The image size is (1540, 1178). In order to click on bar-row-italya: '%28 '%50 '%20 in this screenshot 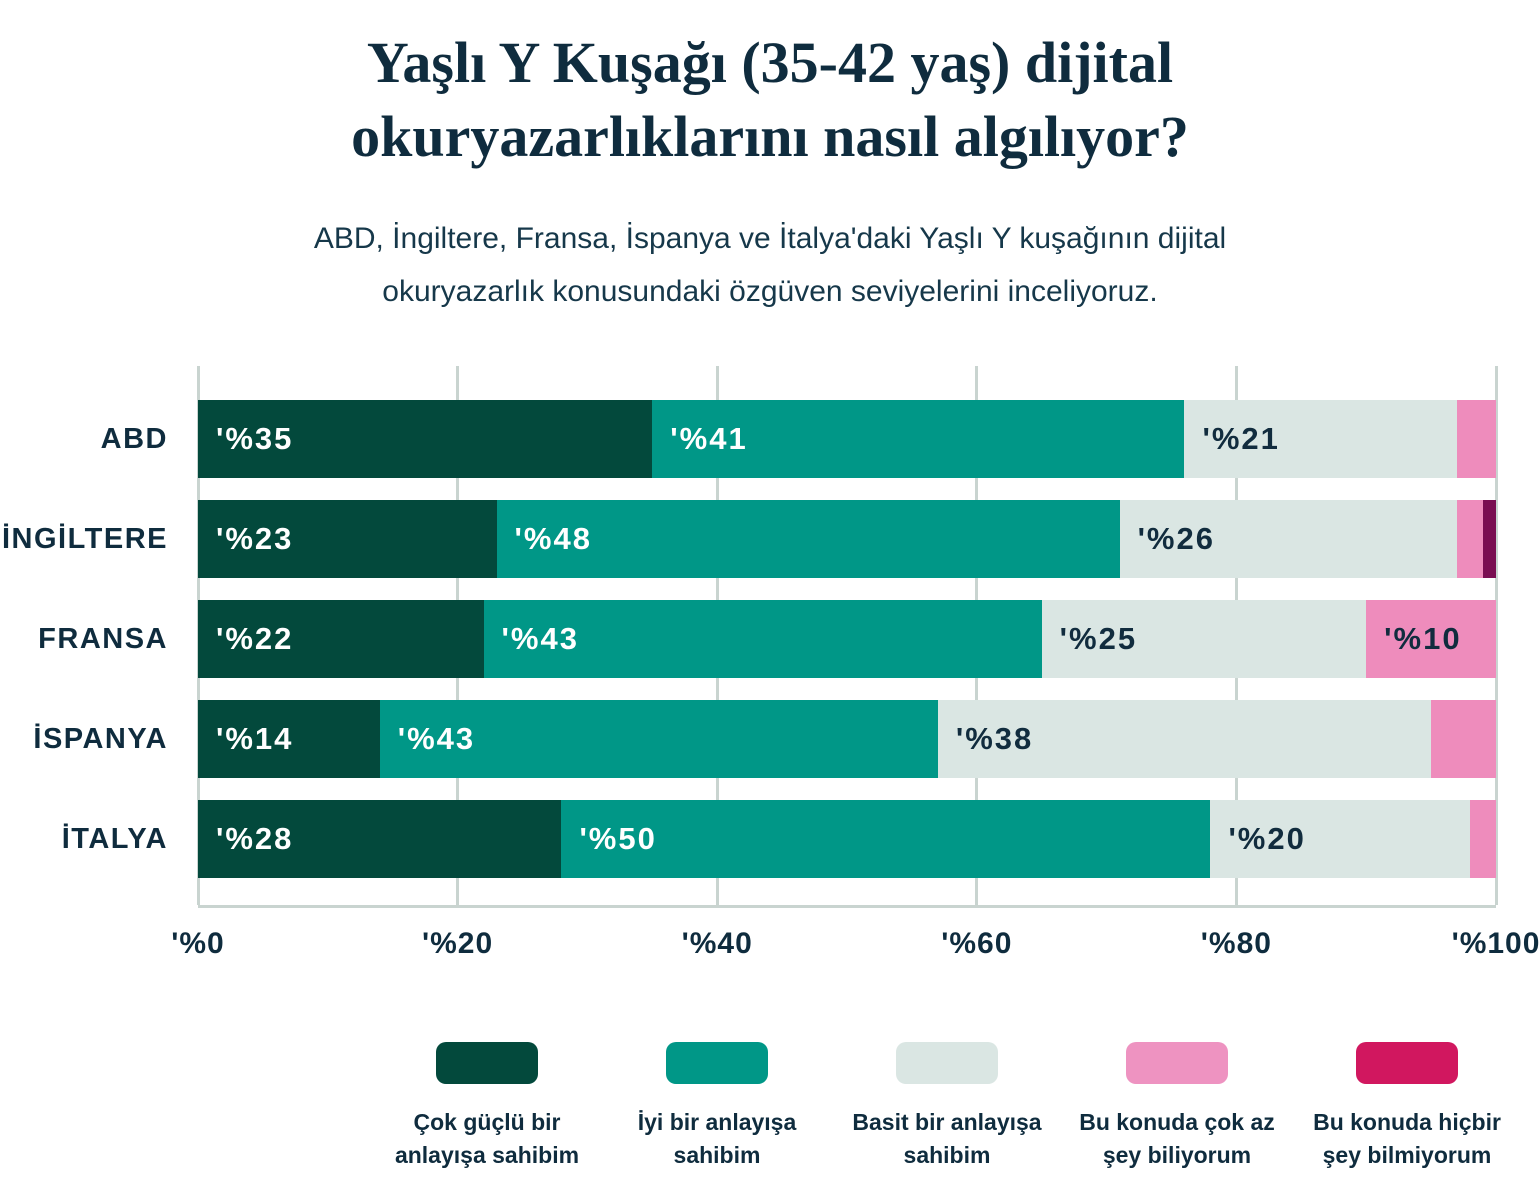, I will do `click(847, 839)`.